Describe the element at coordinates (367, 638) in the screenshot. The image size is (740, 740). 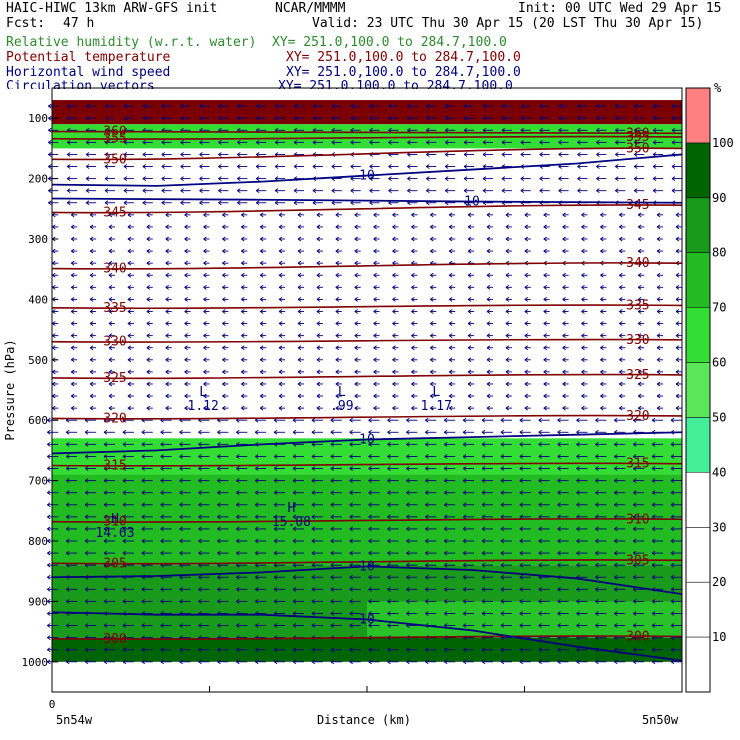
I see `theta-line` at that location.